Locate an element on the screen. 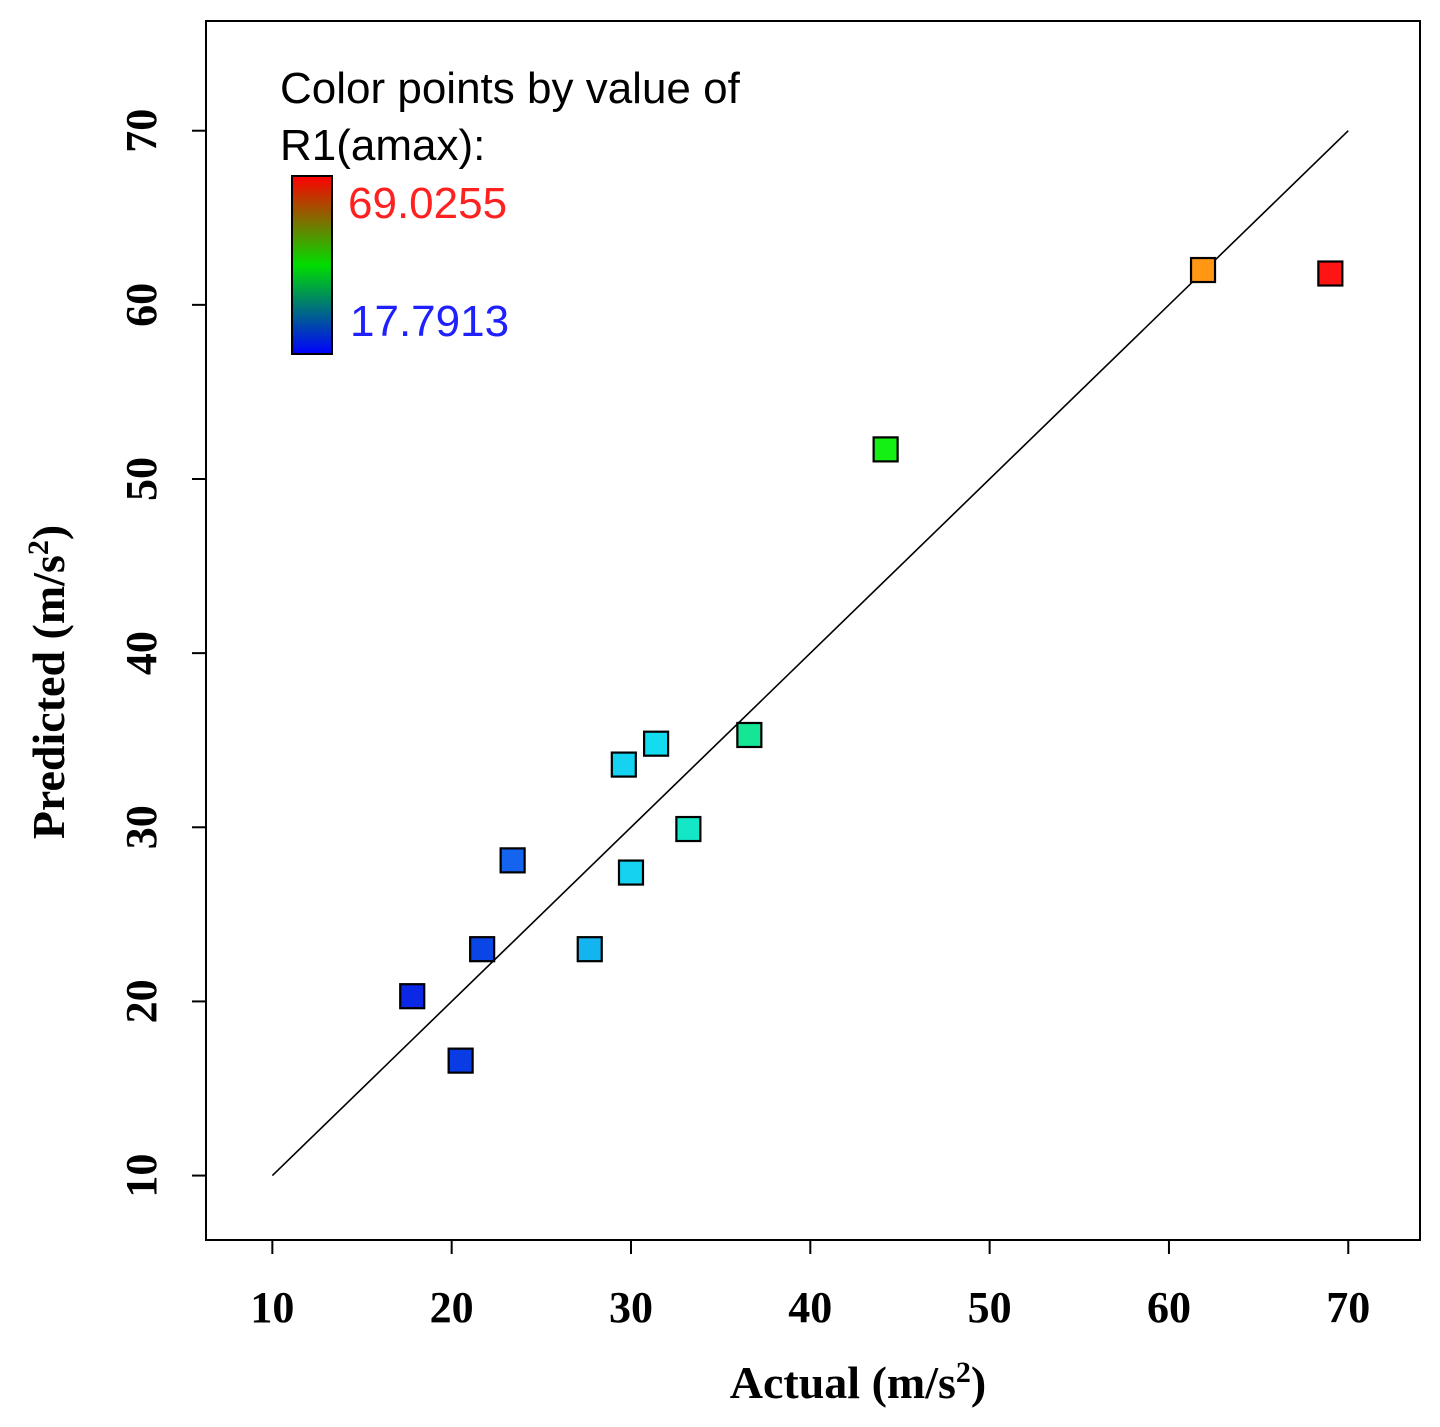 Image resolution: width=1440 pixels, height=1427 pixels. y-axis-title: Predicted (m/s2) is located at coordinates (48, 682).